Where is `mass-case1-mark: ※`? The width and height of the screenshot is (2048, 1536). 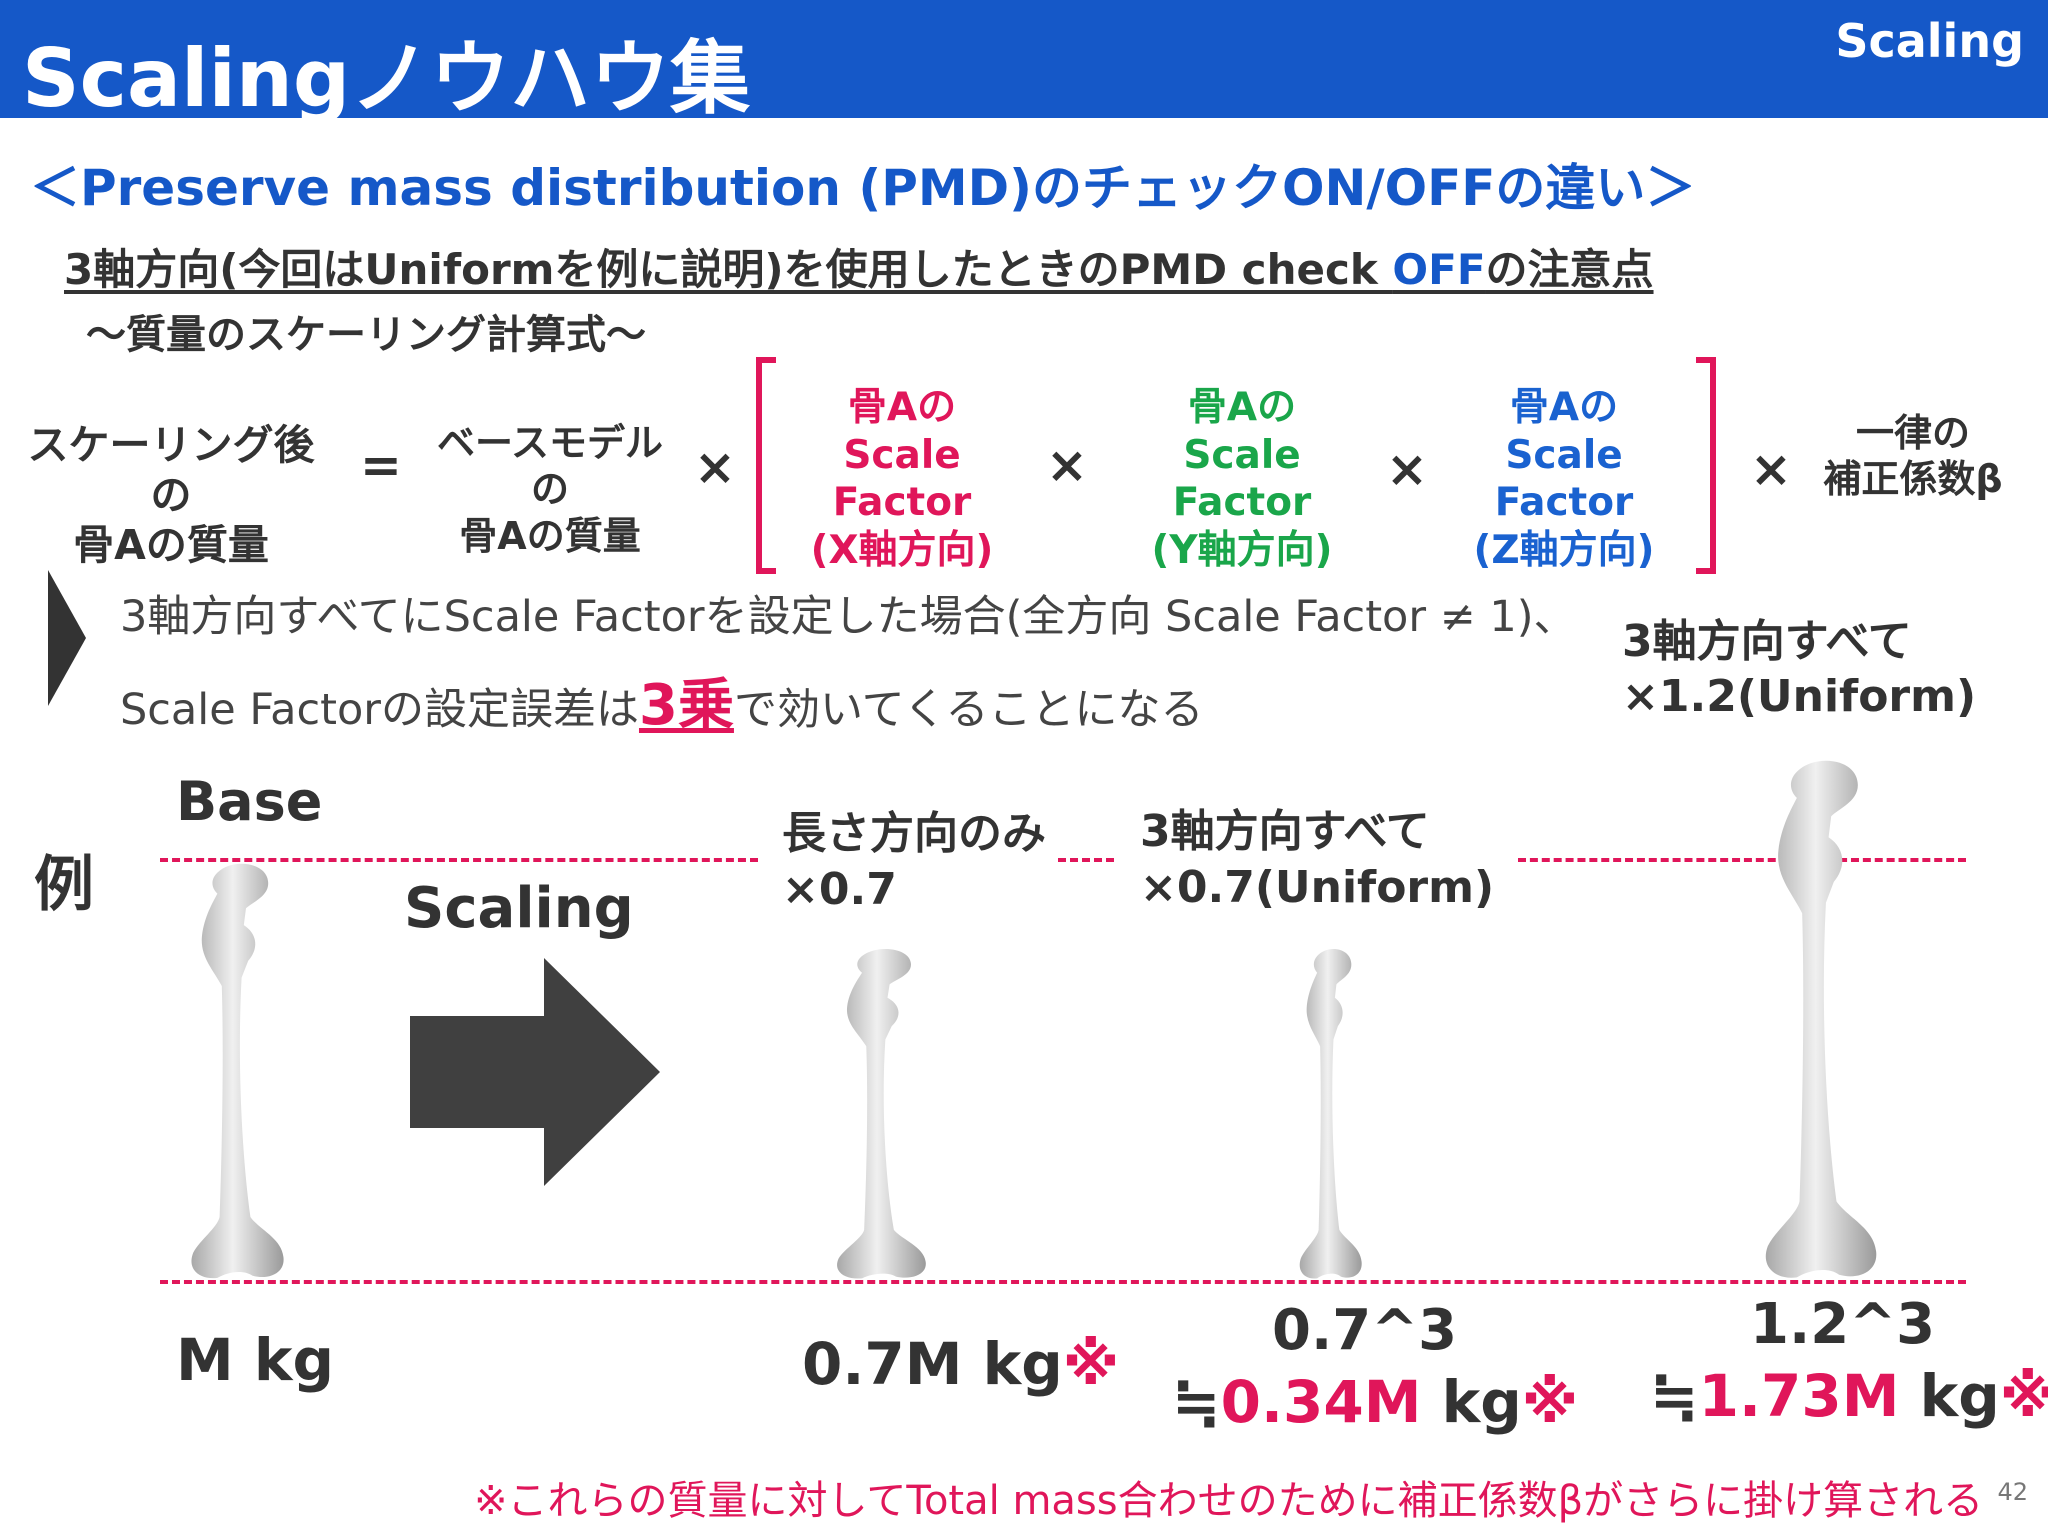
mass-case1-mark: ※ is located at coordinates (1091, 1364).